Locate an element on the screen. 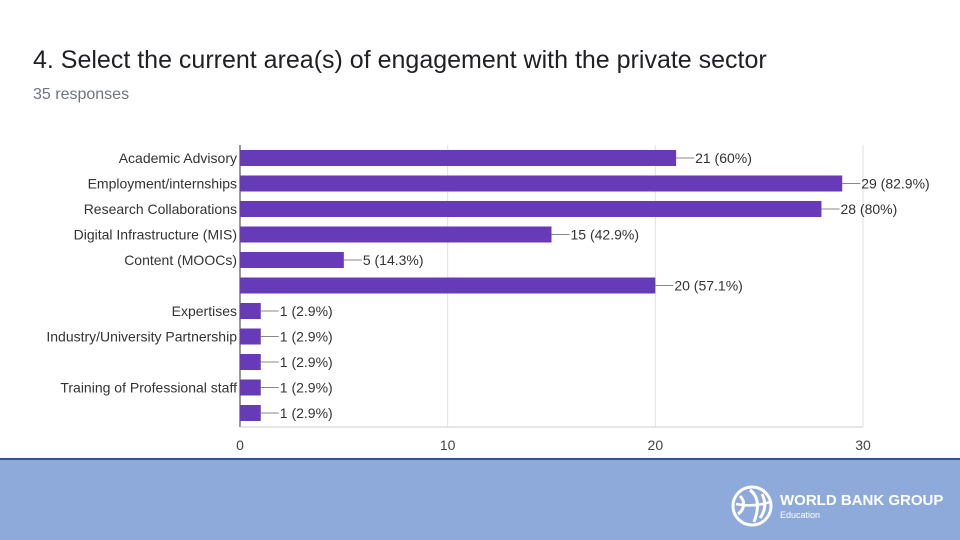 Image resolution: width=960 pixels, height=540 pixels. category-label: Training of Professional staff is located at coordinates (148, 388).